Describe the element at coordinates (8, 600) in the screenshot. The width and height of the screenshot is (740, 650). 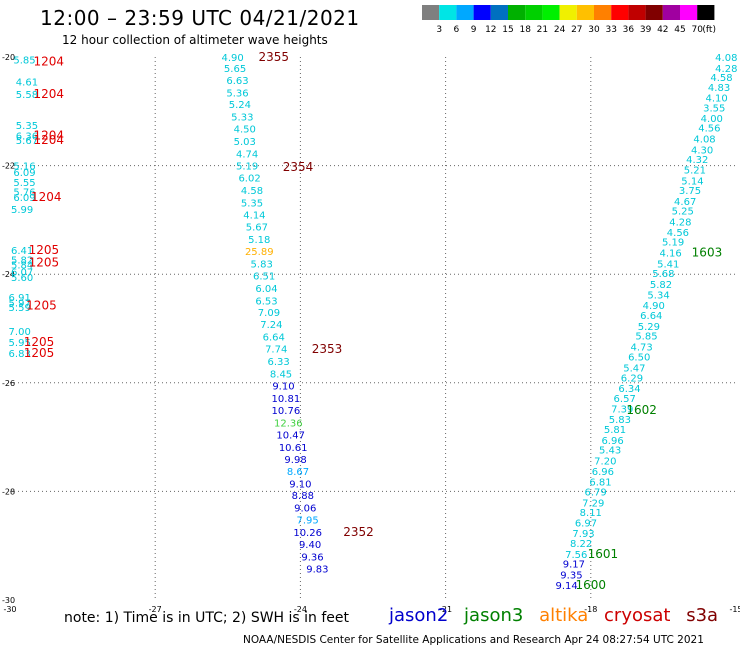
I see `y-tick-label: -30` at that location.